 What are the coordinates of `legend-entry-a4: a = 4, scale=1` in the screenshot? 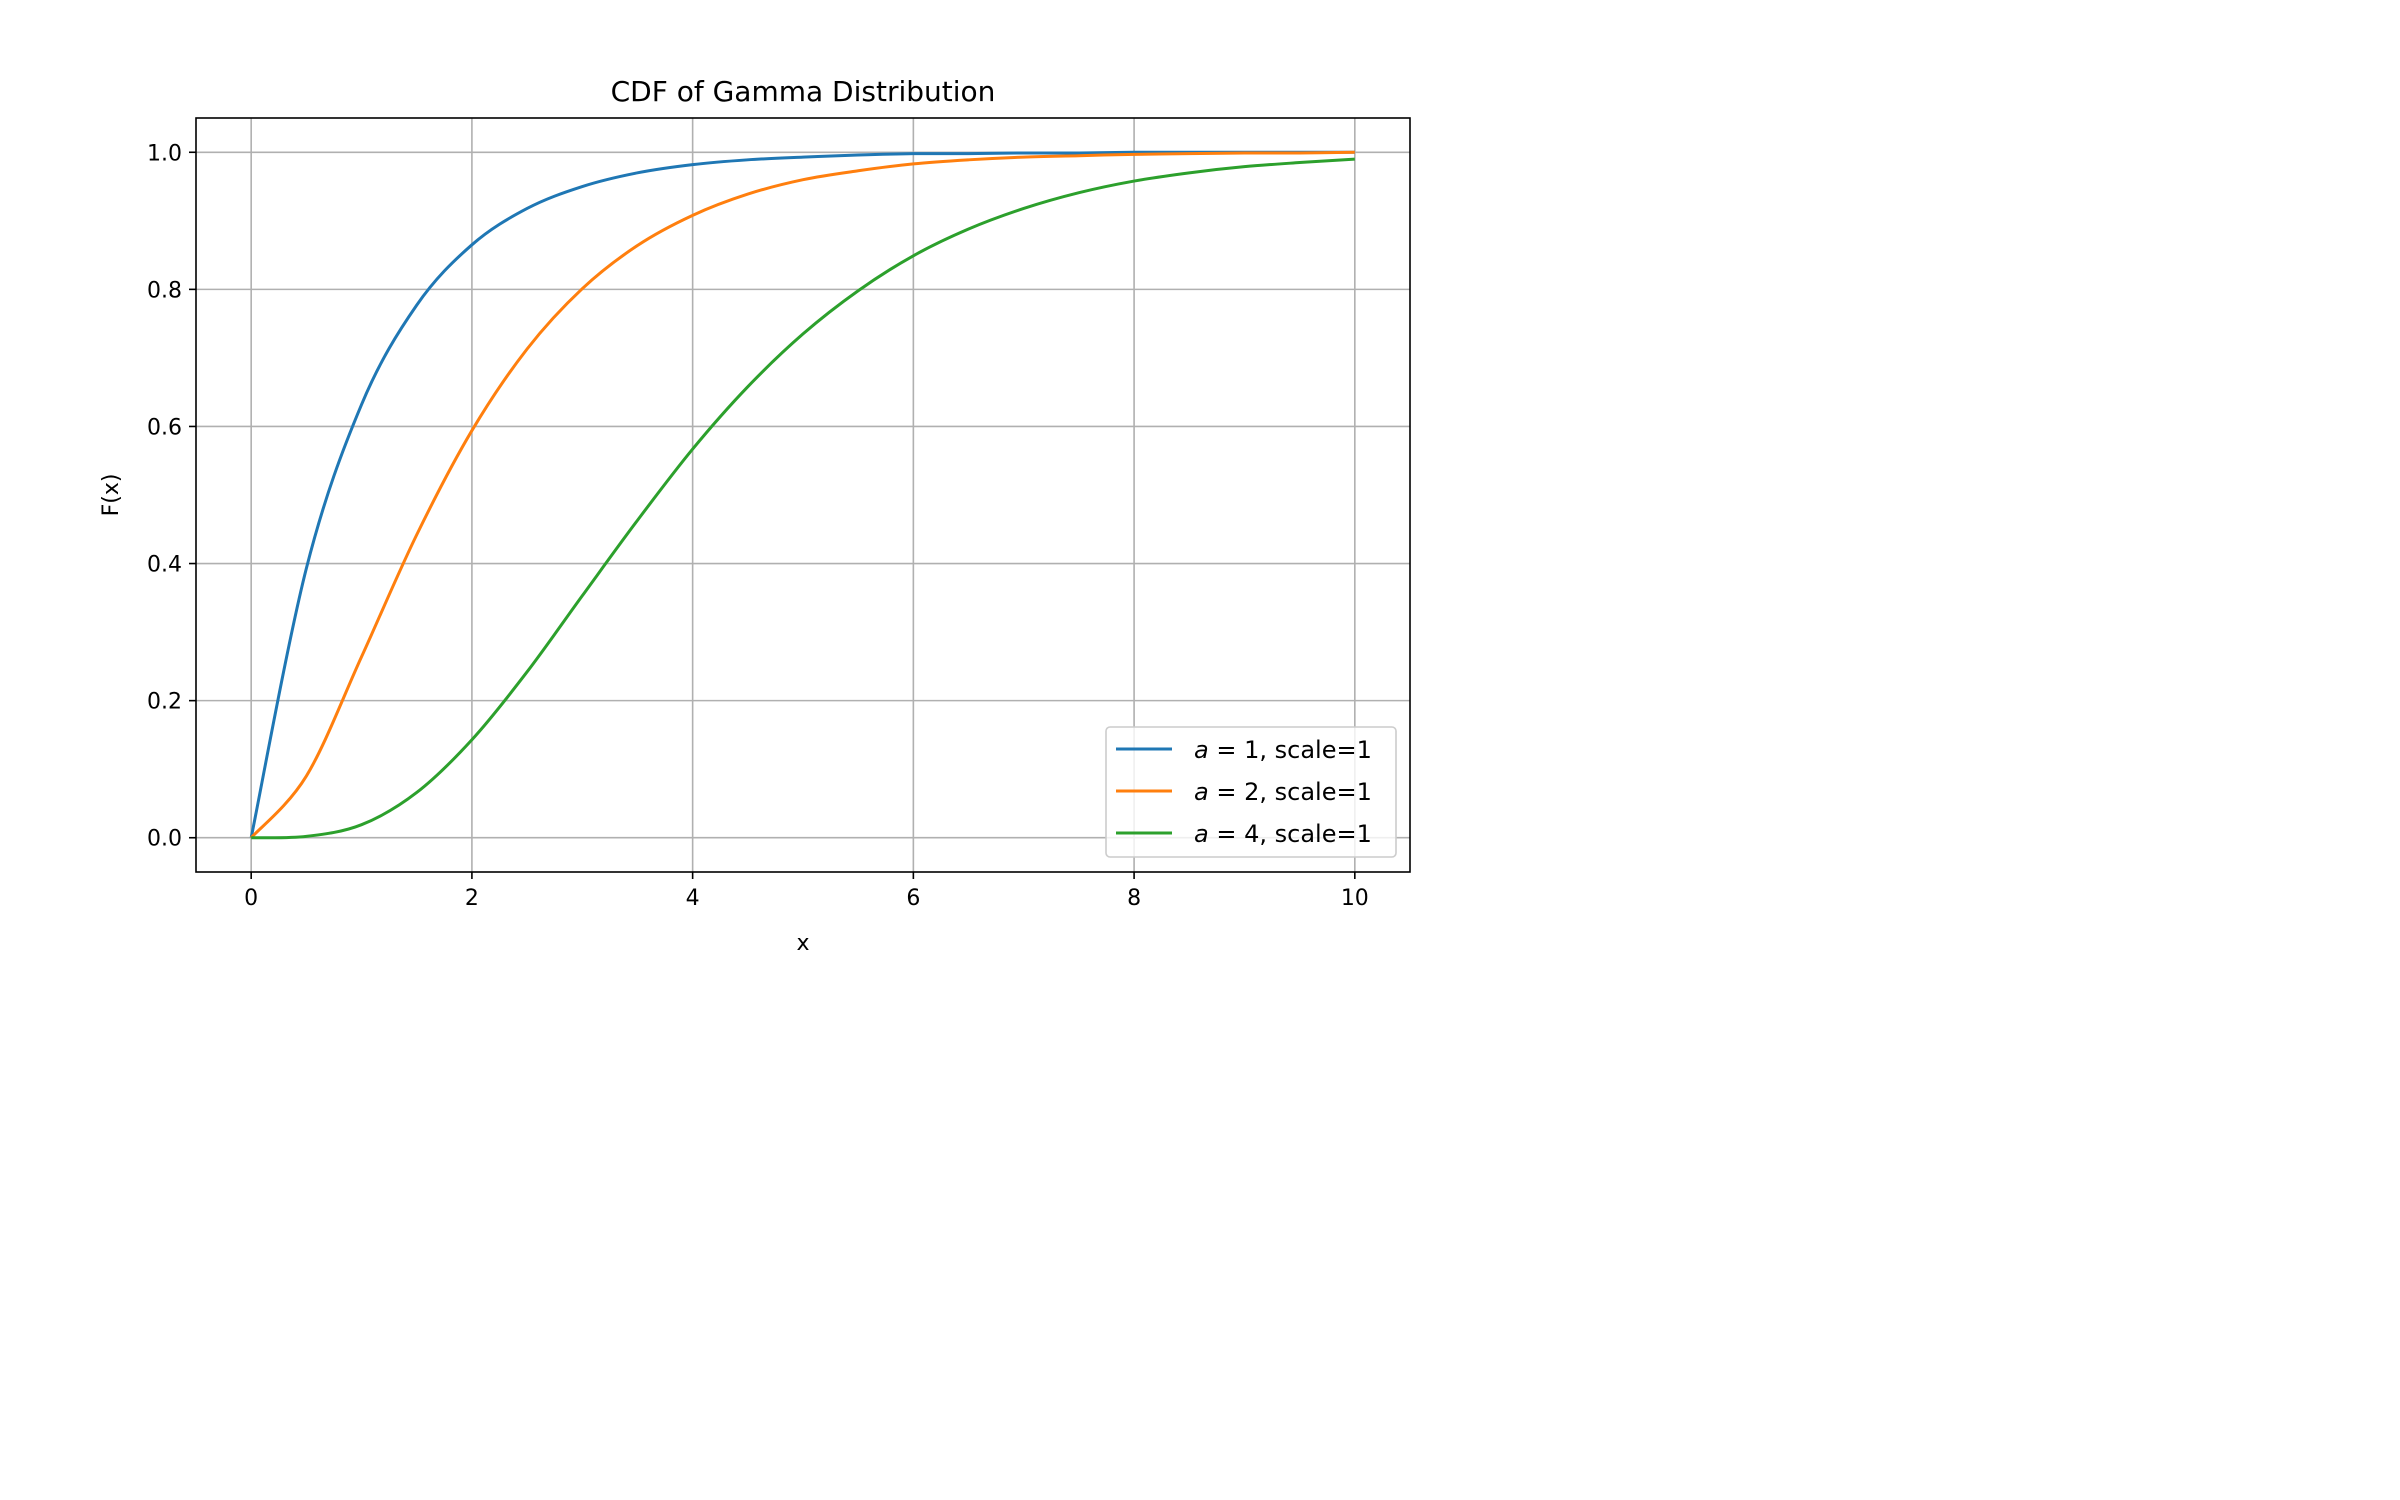 It's located at (1283, 834).